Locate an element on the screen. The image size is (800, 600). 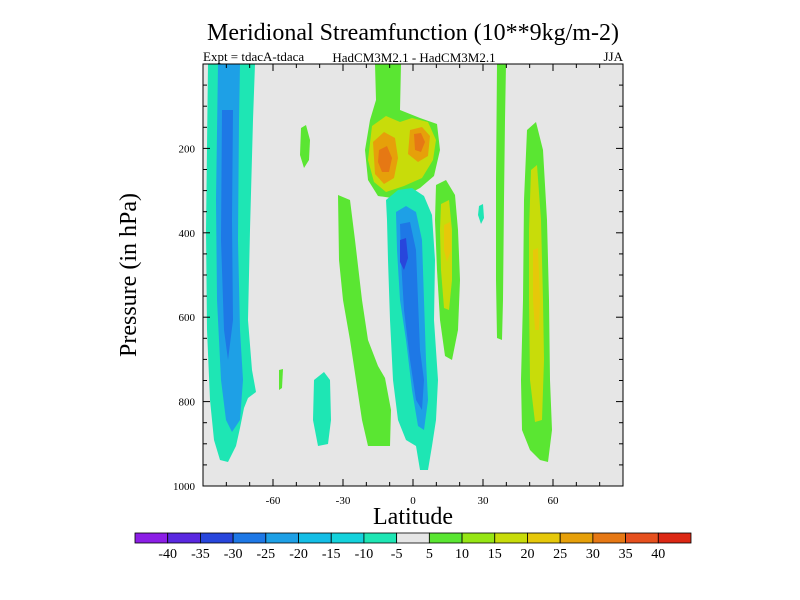
colorbar-label: -30 is located at coordinates (233, 554).